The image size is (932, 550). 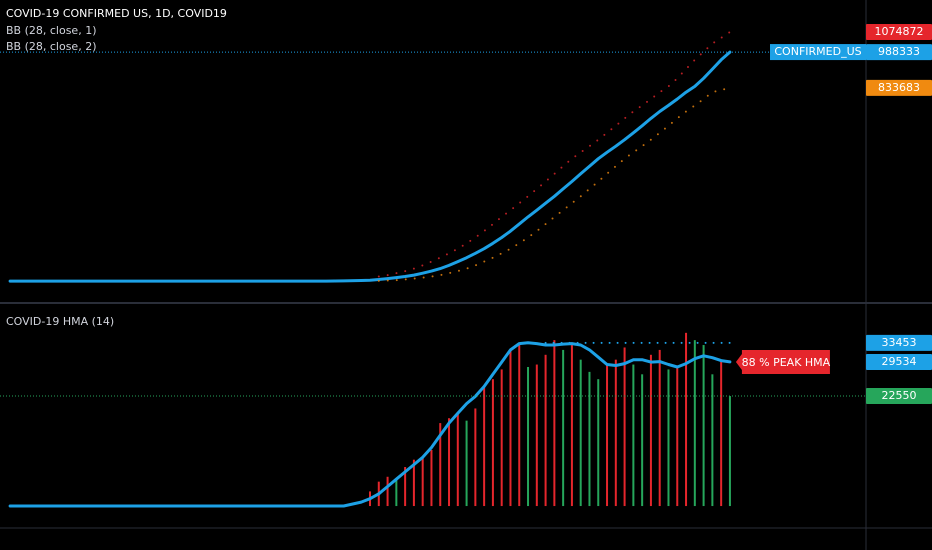 I want to click on annotation: 88 % PEAK HMA, so click(x=786, y=362).